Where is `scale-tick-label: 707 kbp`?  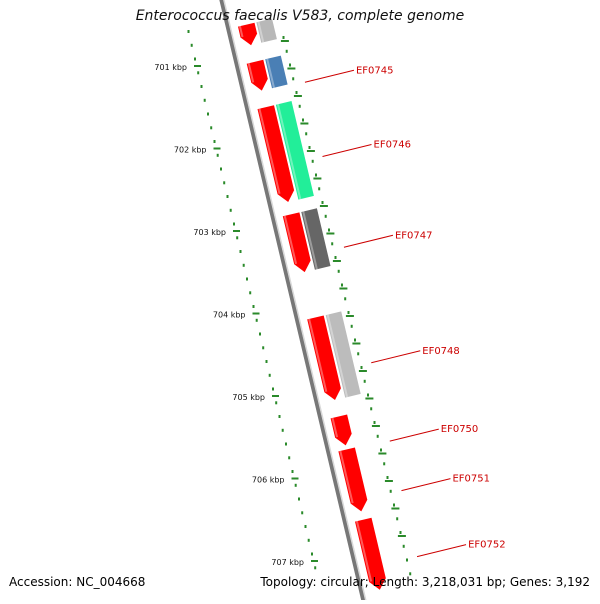 scale-tick-label: 707 kbp is located at coordinates (287, 562).